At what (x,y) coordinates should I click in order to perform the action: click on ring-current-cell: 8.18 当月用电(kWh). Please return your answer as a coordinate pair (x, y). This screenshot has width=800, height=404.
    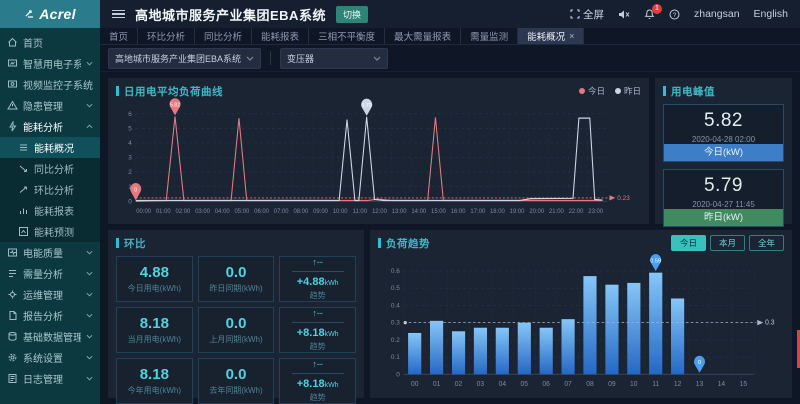
    Looking at the image, I should click on (154, 330).